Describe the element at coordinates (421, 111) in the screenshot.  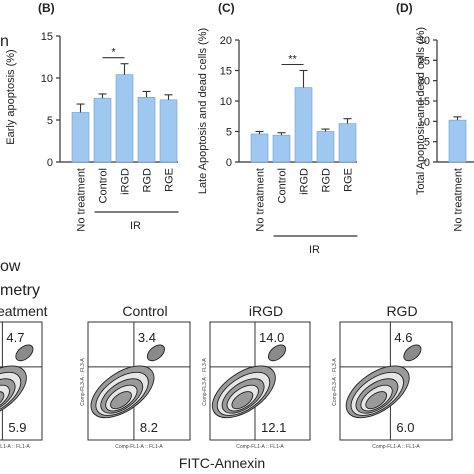
I see `y-axis-label: Total Apoptosis and dead cells (%)` at that location.